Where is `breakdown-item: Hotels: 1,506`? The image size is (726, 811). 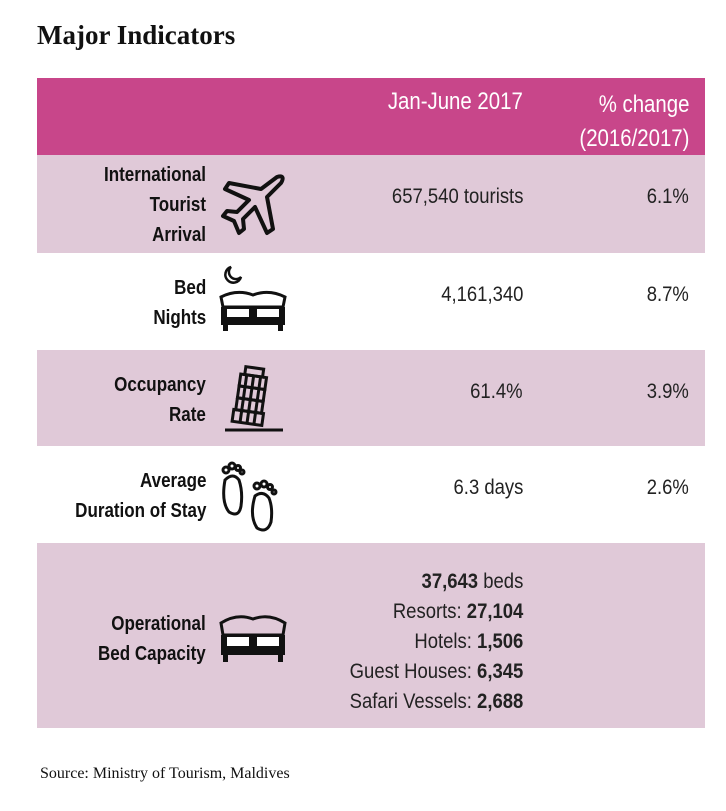
breakdown-item: Hotels: 1,506 is located at coordinates (436, 642).